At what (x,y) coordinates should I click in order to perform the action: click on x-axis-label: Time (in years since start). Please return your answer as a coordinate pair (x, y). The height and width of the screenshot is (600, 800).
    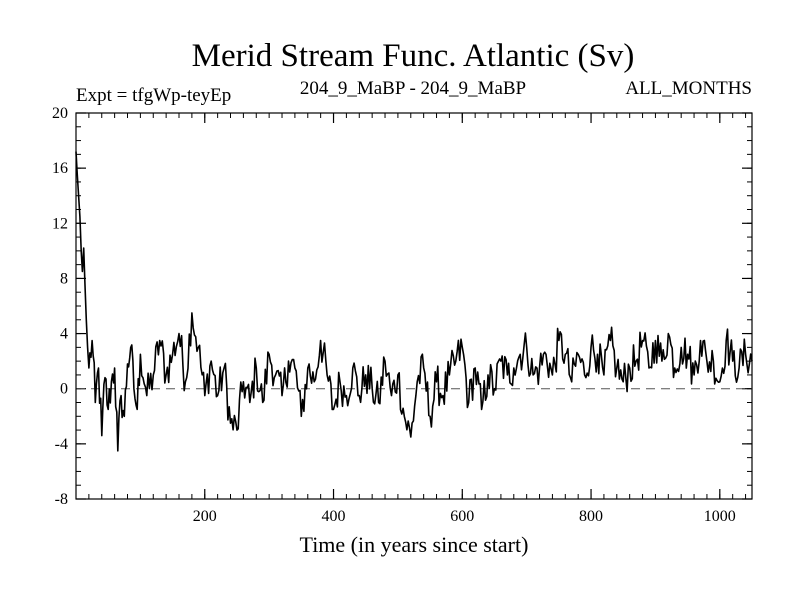
    Looking at the image, I should click on (414, 544).